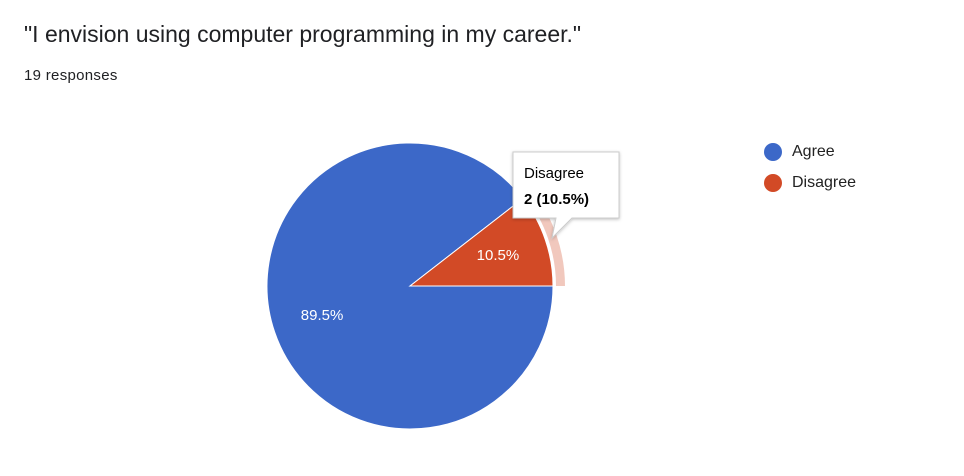 Image resolution: width=964 pixels, height=476 pixels. Describe the element at coordinates (322, 315) in the screenshot. I see `slice-label: 89.5%` at that location.